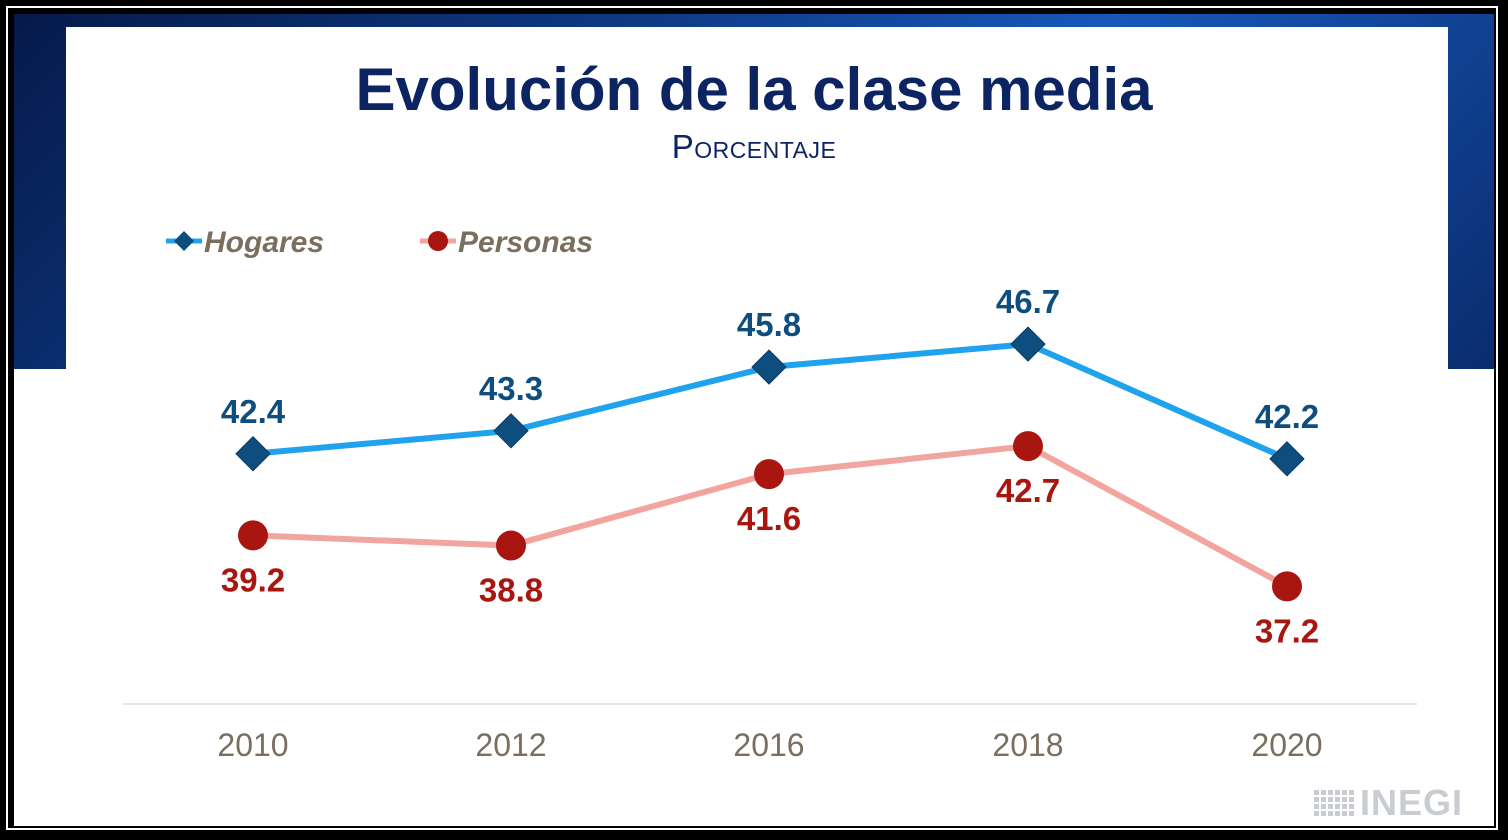 The image size is (1508, 840). Describe the element at coordinates (1286, 745) in the screenshot. I see `x-tick-label: 2020` at that location.